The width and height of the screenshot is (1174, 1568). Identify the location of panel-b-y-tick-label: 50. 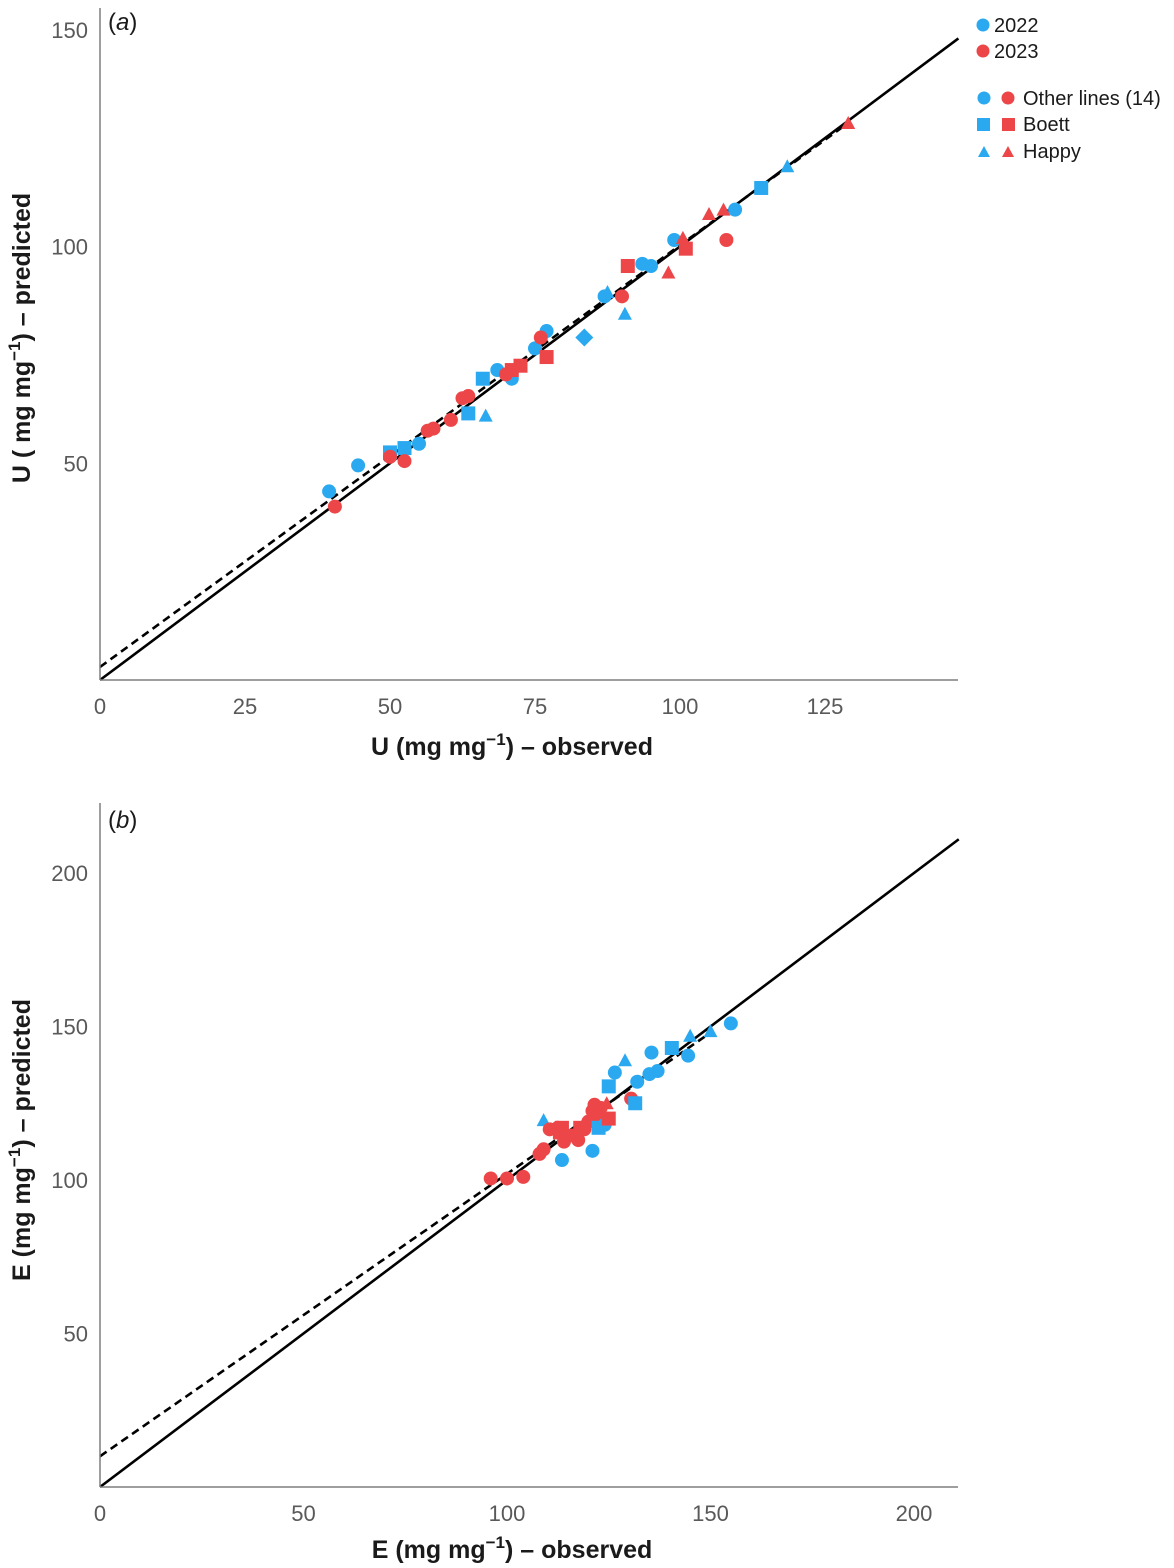
(76, 1334).